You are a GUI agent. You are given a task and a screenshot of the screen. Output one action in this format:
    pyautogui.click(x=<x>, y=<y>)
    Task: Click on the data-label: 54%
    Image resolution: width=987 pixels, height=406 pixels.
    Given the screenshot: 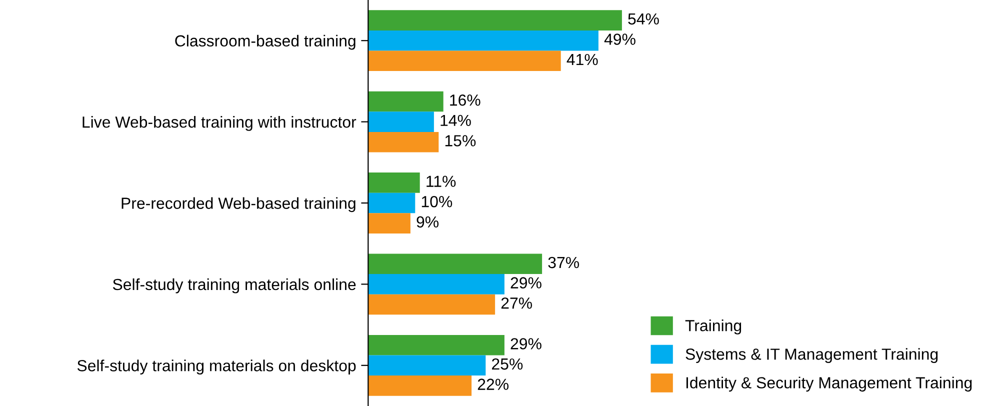 What is the action you would take?
    pyautogui.click(x=643, y=19)
    